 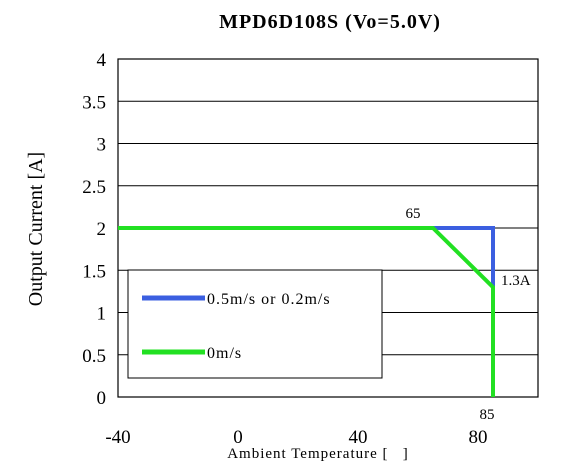 I want to click on y-axis-ticks: 0 0.5 1 1.5 2 2.5 3 3.5 4, so click(x=94, y=229).